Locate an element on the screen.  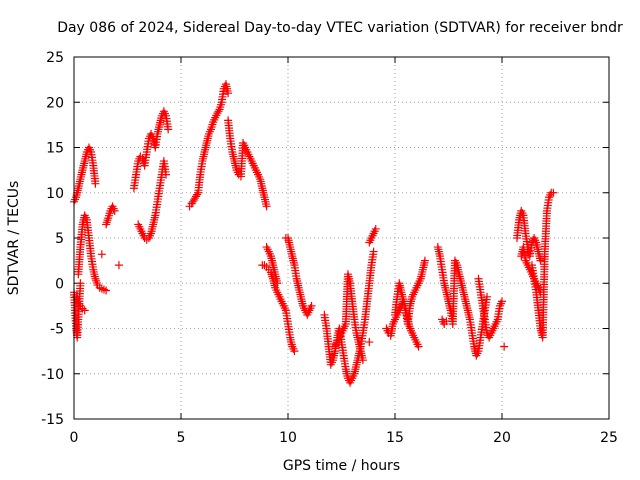
x-tick-label: 25 is located at coordinates (609, 438).